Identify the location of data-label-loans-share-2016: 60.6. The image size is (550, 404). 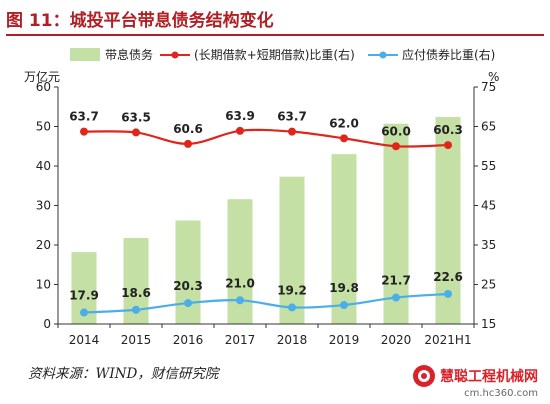
(188, 129).